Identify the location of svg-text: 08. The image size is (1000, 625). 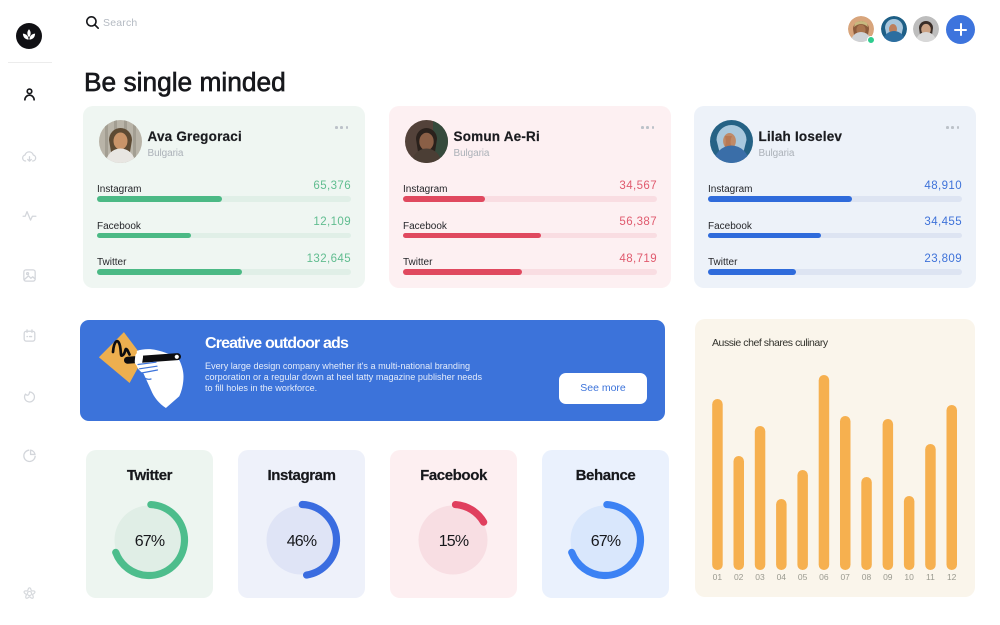
(867, 577).